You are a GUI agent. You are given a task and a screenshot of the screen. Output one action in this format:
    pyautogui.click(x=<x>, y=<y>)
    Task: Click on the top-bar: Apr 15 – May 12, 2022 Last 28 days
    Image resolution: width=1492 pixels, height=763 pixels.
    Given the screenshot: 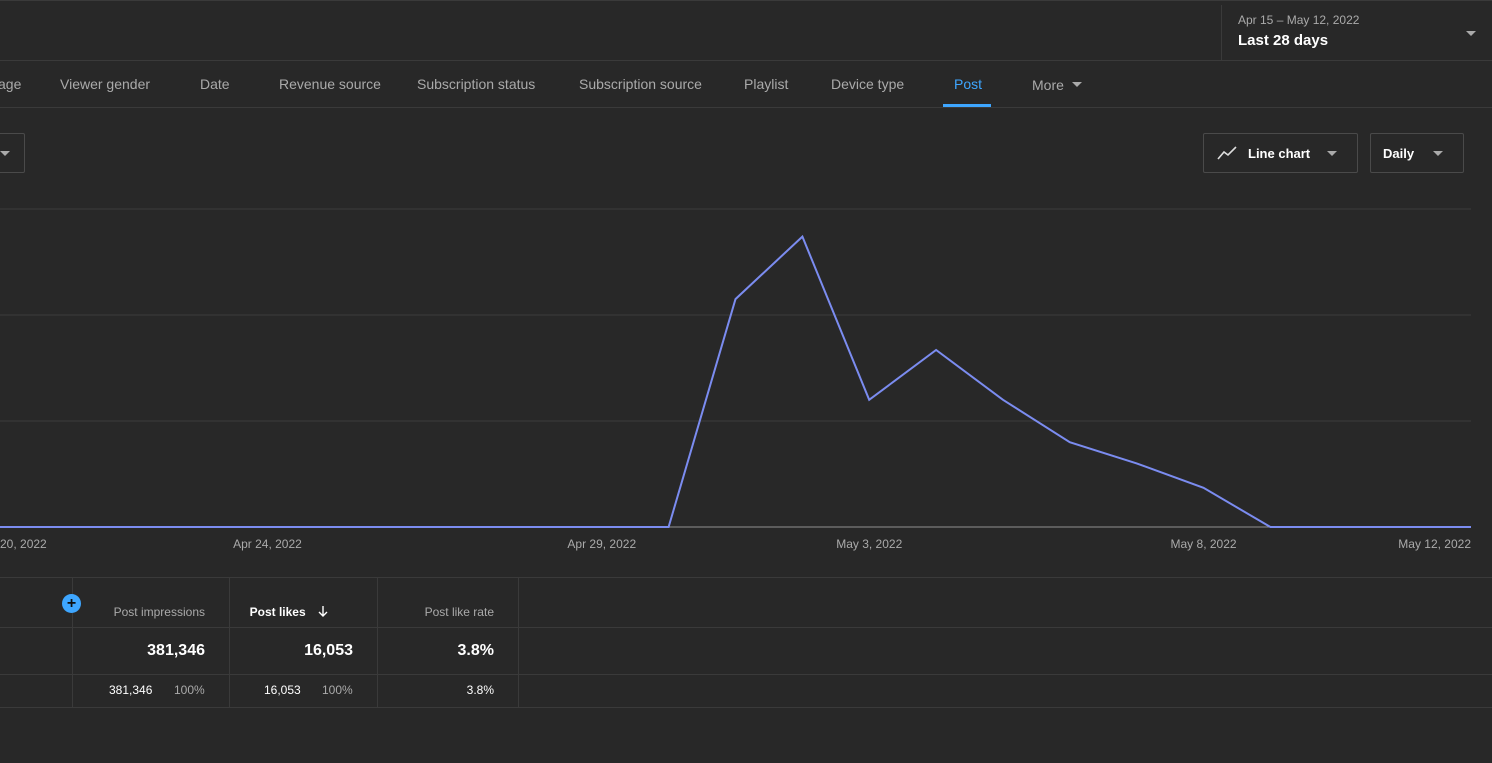 What is the action you would take?
    pyautogui.click(x=746, y=30)
    